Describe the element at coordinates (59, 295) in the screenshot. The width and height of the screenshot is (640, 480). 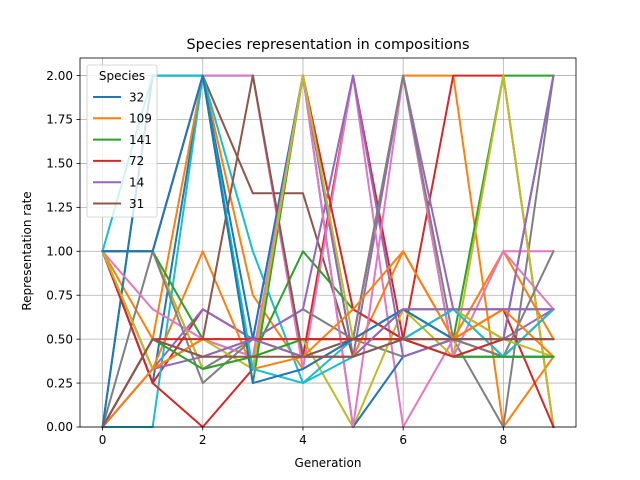
I see `y-tick-label: 0.75` at that location.